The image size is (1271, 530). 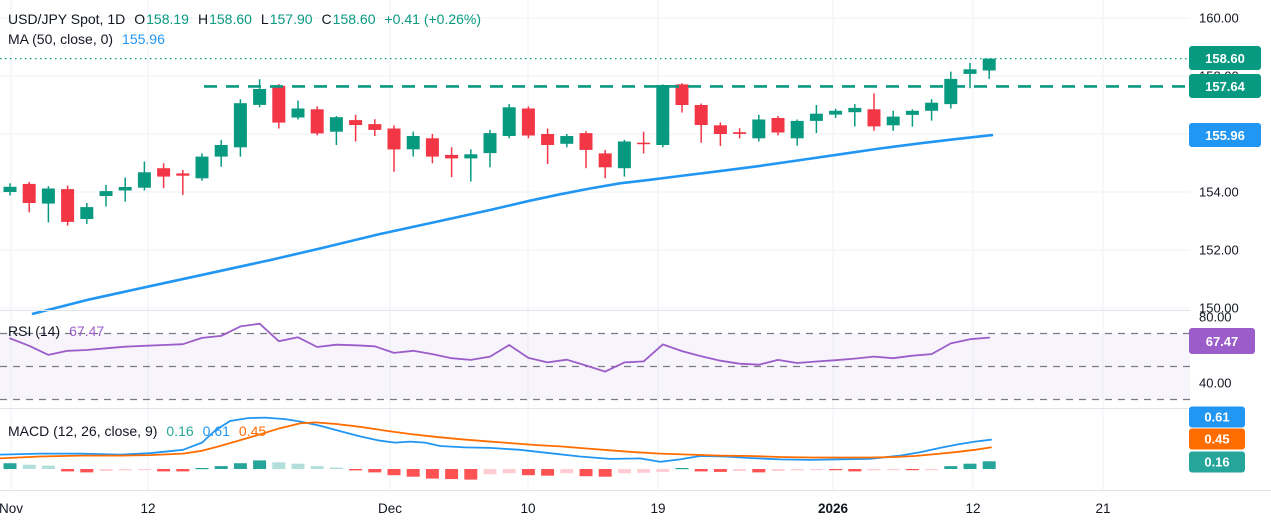 I want to click on macd-signal-line, so click(x=496, y=440).